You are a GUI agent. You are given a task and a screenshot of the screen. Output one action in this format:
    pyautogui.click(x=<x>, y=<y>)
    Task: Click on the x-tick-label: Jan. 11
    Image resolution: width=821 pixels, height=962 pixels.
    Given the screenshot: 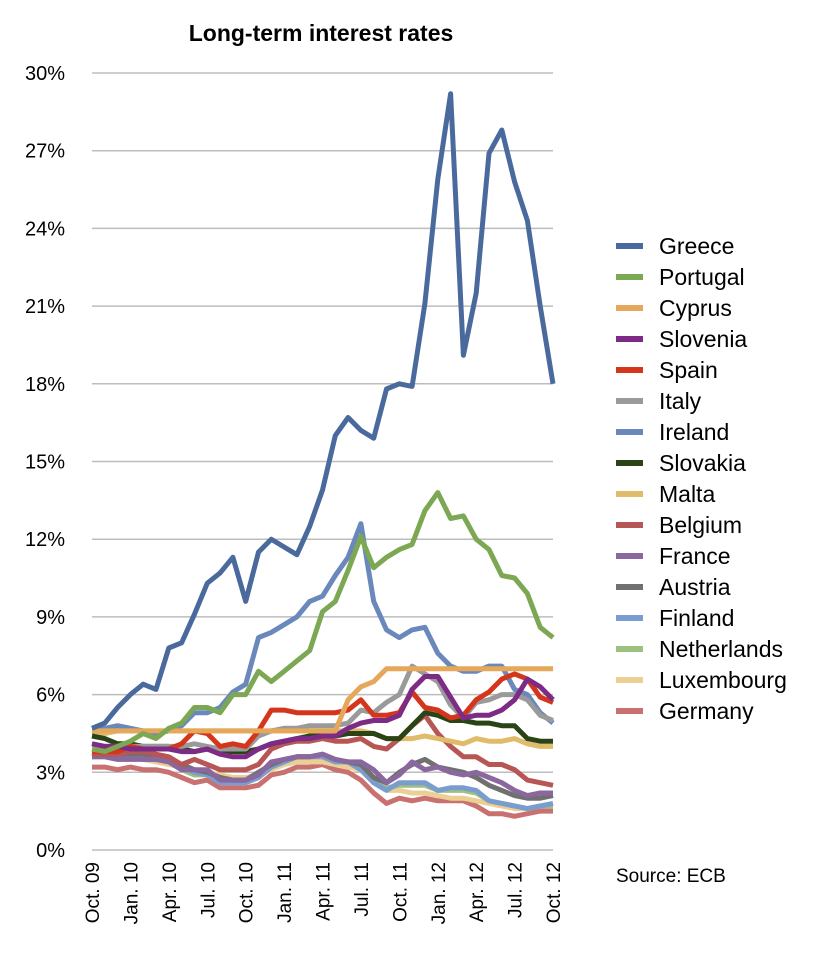 What is the action you would take?
    pyautogui.click(x=285, y=892)
    